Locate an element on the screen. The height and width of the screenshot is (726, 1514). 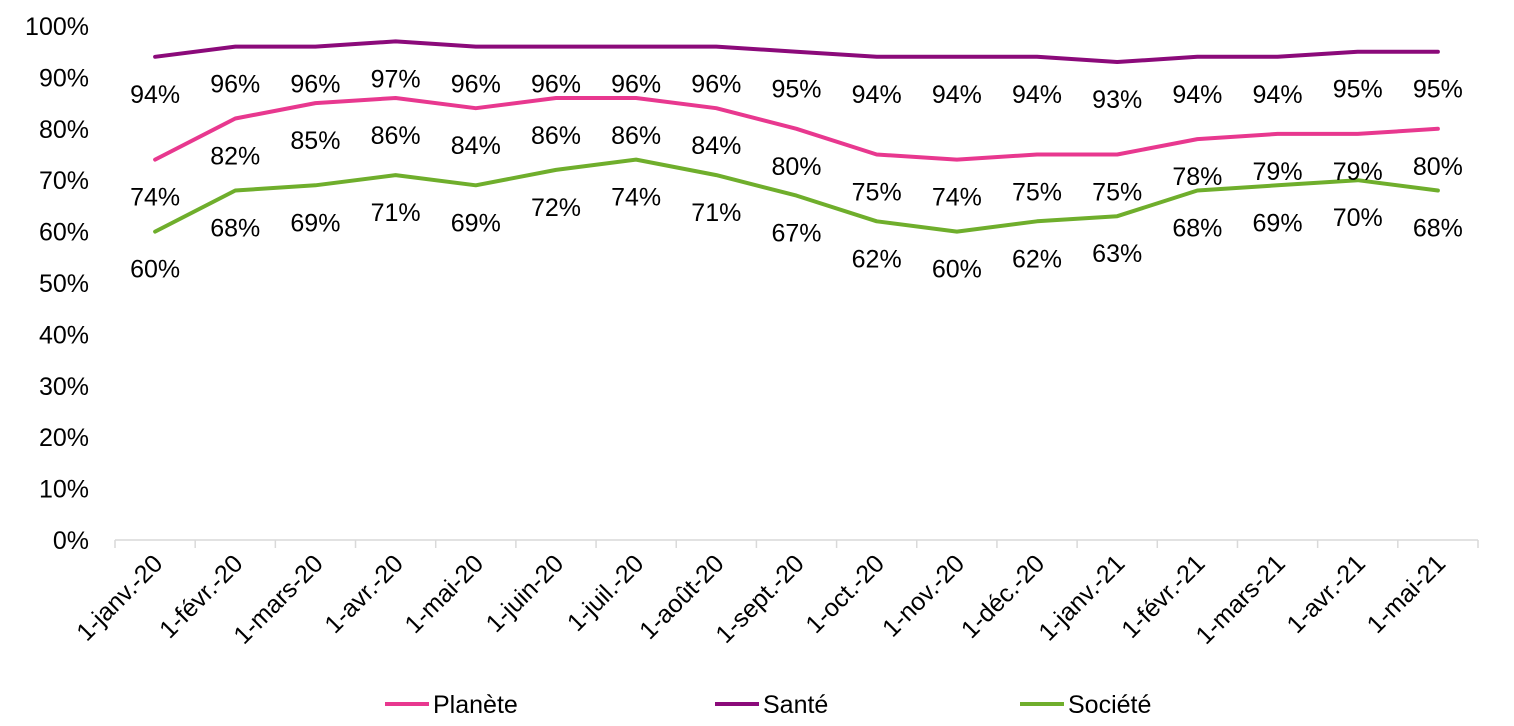
x-tick-label: 1-avr.-20 is located at coordinates (364, 594).